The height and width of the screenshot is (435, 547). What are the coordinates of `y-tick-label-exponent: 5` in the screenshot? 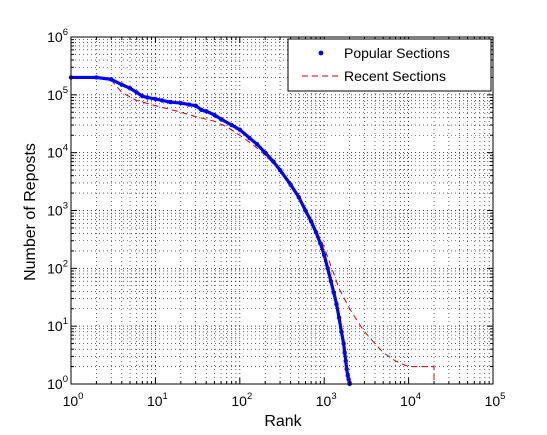 It's located at (65, 90).